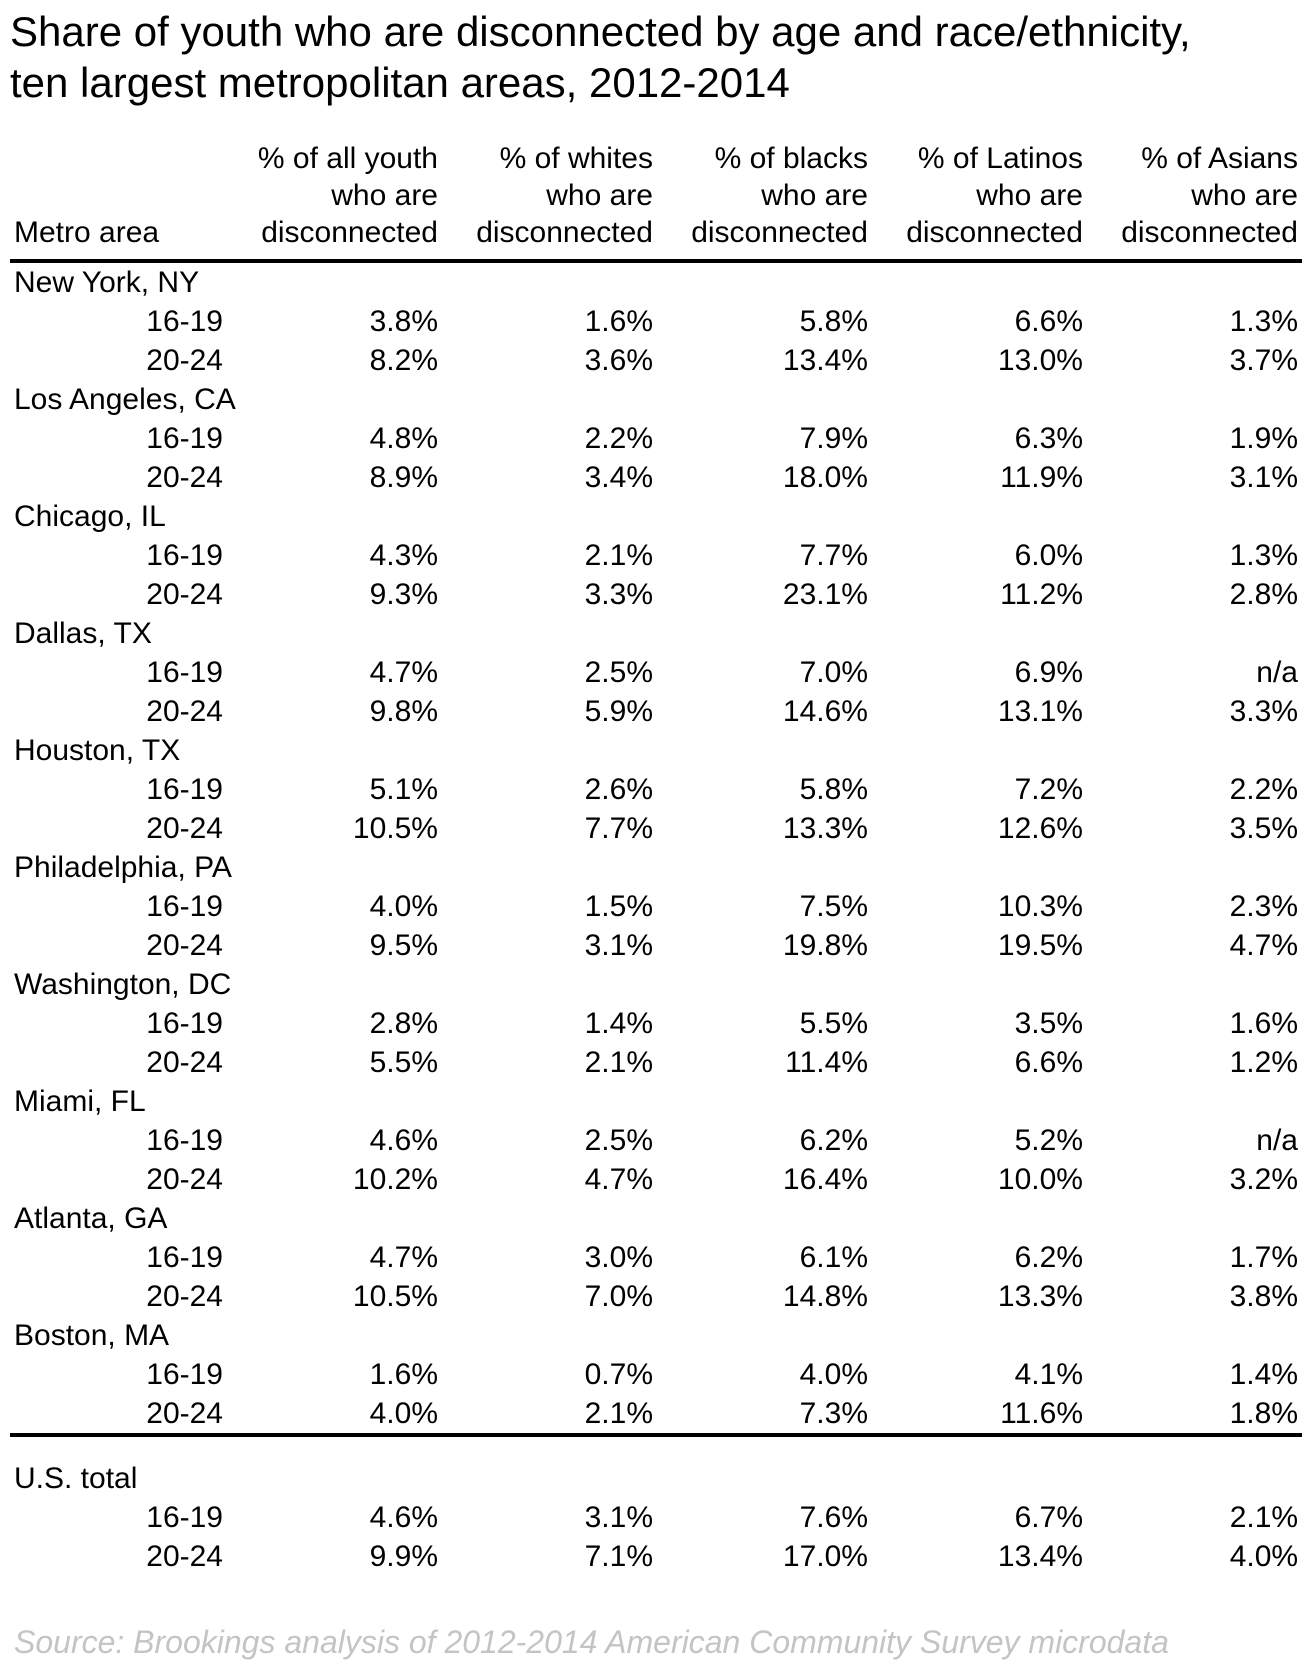  I want to click on metro-row: Miami, FL, so click(656, 1101).